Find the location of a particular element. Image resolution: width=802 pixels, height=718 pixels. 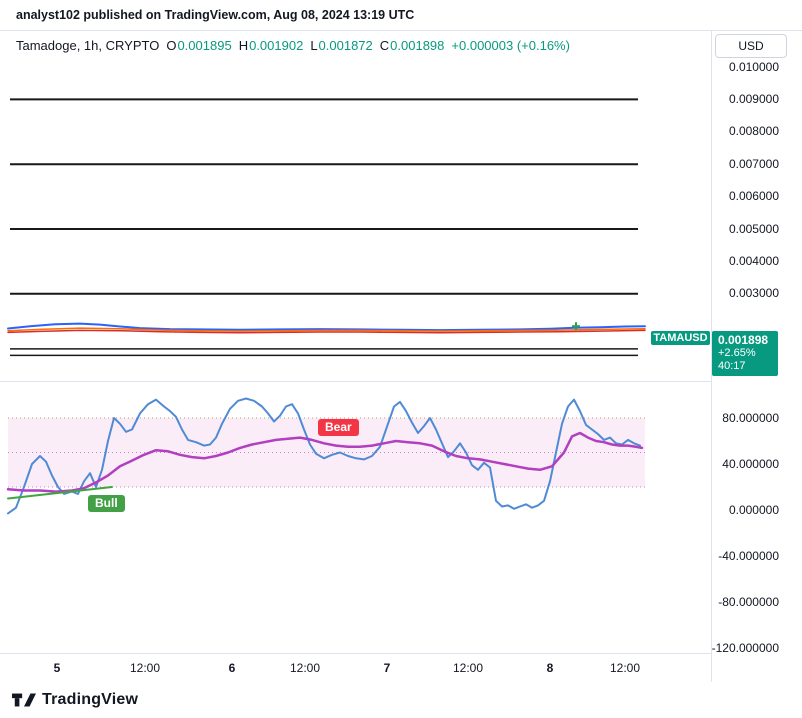

last-price-badge: 0.001898 +2.65% 40:17 is located at coordinates (745, 353).